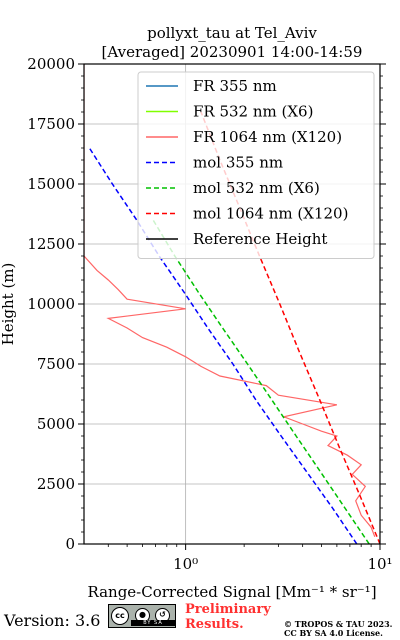 Image resolution: width=400 pixels, height=640 pixels. Describe the element at coordinates (51, 244) in the screenshot. I see `y-tick-label: 12500` at that location.